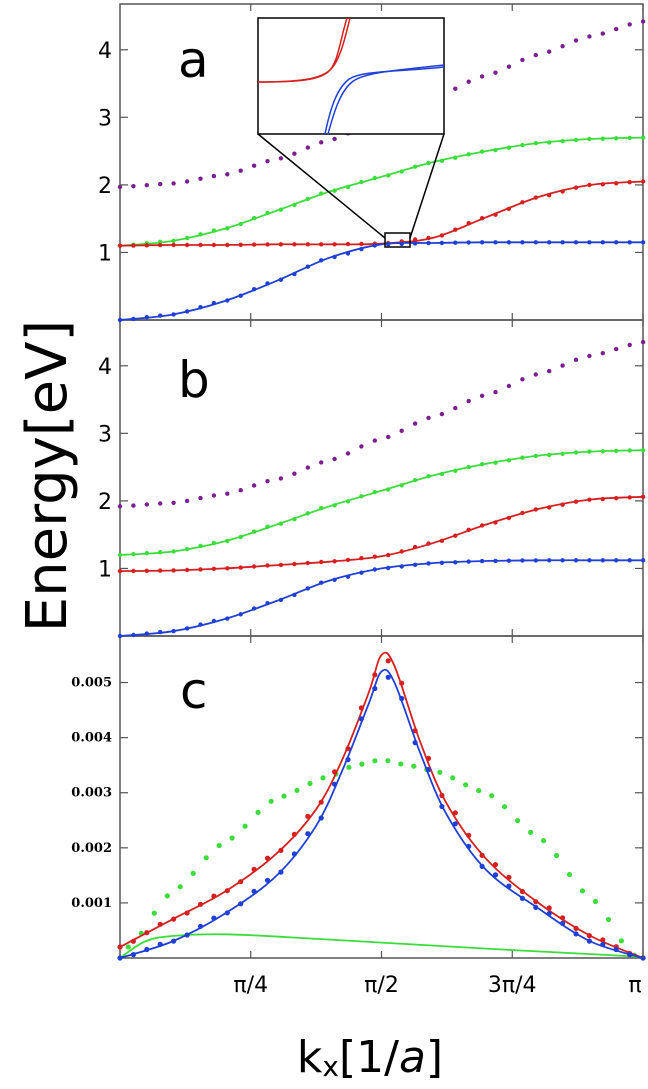 The height and width of the screenshot is (1089, 648). What do you see at coordinates (105, 367) in the screenshot?
I see `y-tick-label-b: 4` at bounding box center [105, 367].